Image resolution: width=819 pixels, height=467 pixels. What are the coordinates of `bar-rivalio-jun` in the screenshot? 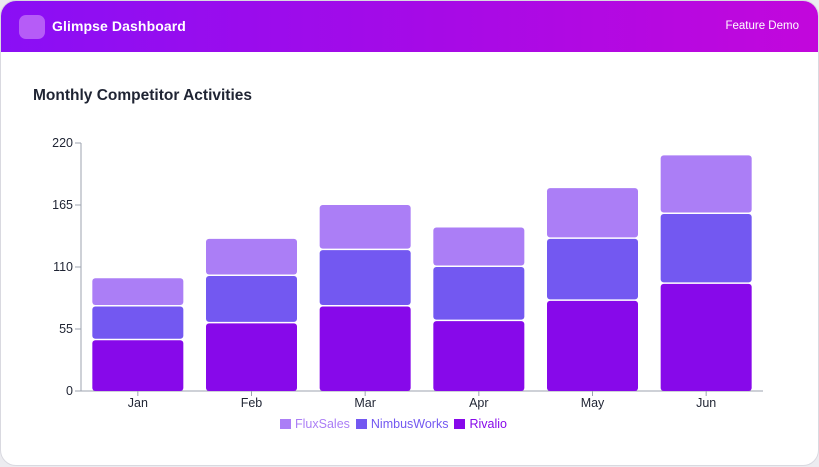 It's located at (706, 337).